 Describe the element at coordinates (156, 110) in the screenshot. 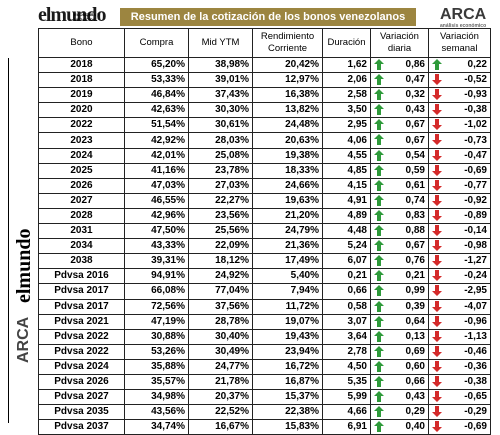

I see `table-cell: 42,63%` at that location.